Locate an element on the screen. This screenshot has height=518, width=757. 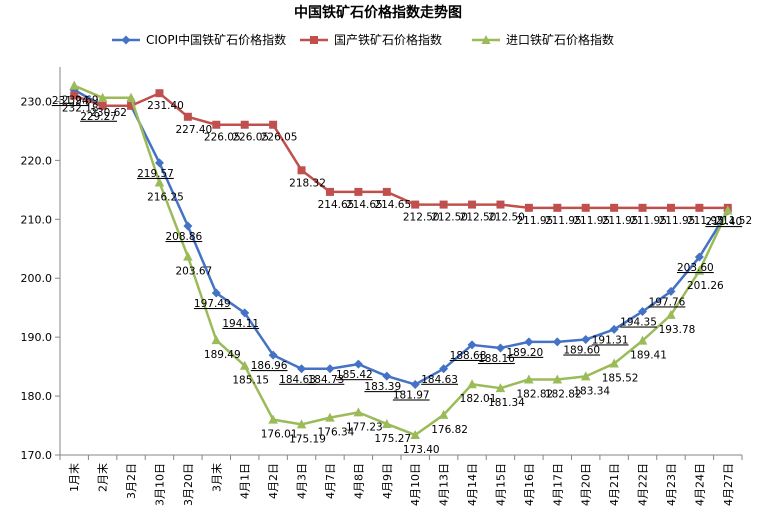
data-label: 189.20 is located at coordinates (525, 353).